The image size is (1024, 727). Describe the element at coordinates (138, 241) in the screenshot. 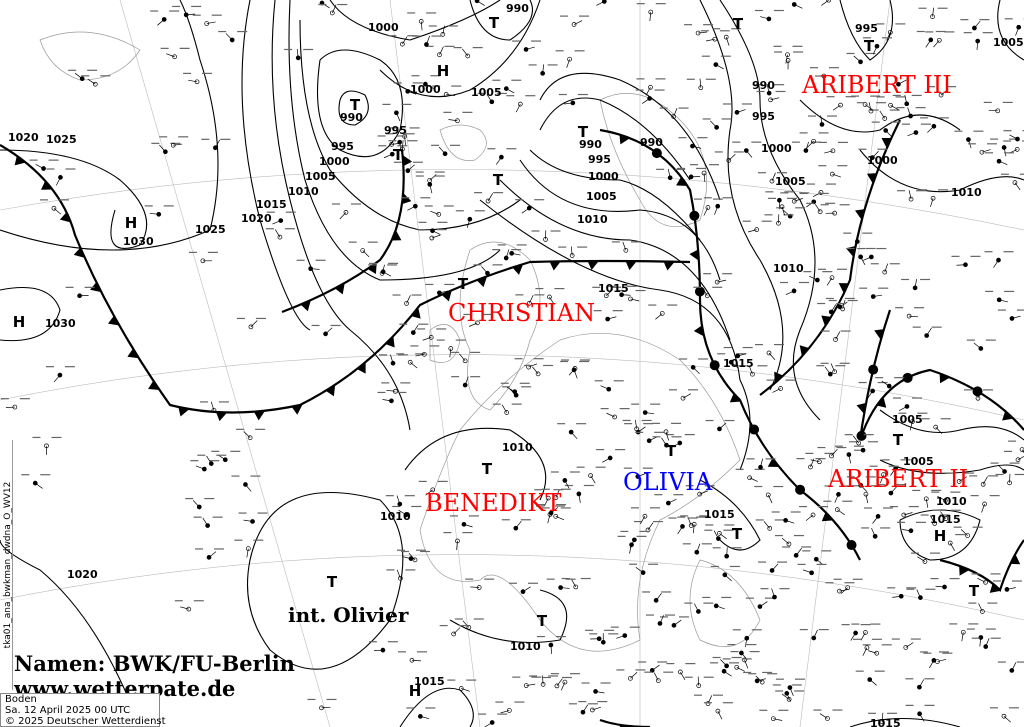

I see `pressure-label: 1030` at that location.